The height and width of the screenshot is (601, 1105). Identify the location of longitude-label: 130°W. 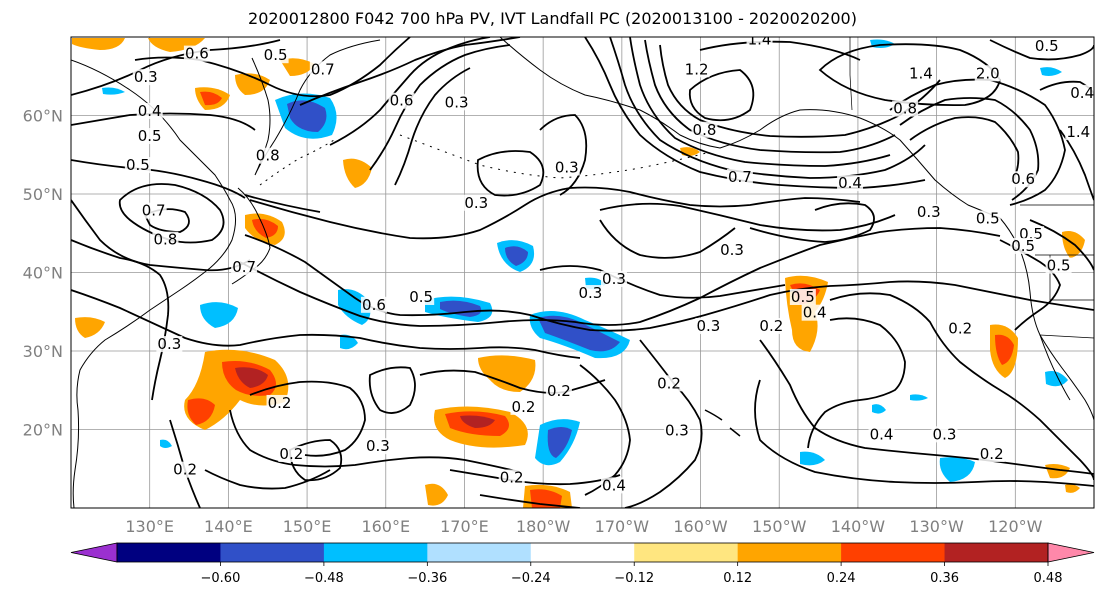
(936, 526).